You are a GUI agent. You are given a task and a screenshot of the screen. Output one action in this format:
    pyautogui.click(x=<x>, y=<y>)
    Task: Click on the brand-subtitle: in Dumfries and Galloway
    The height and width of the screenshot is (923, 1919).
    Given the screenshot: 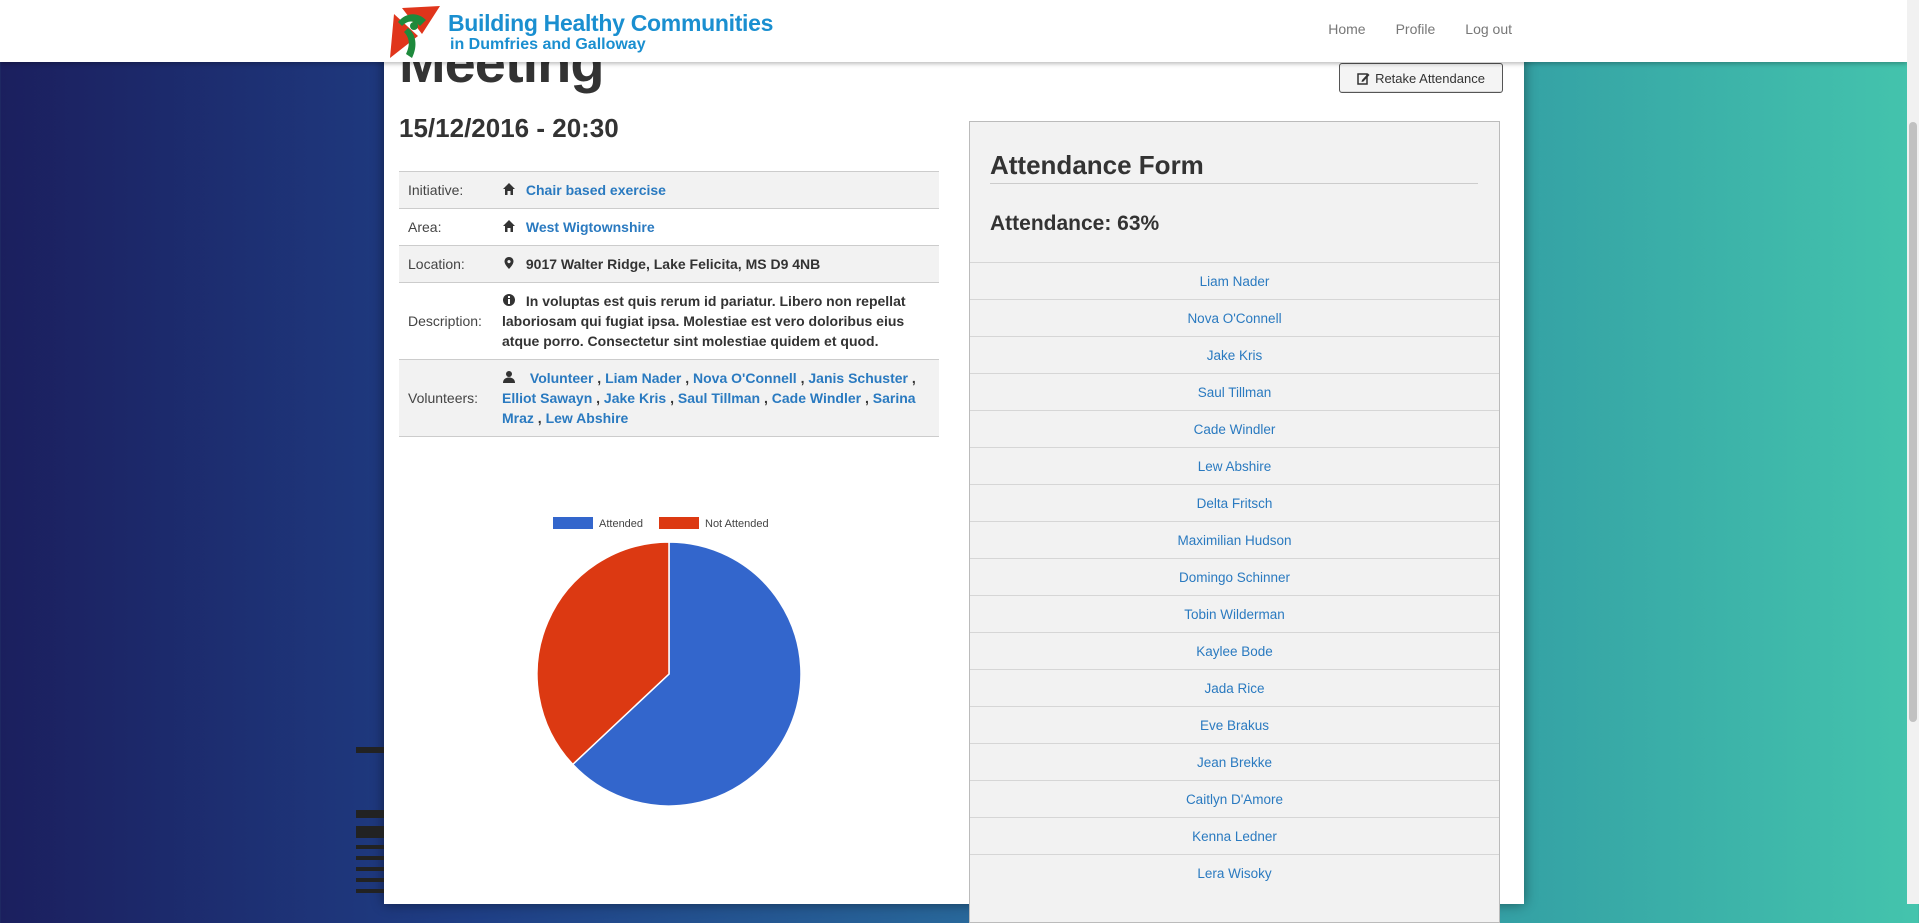 What is the action you would take?
    pyautogui.click(x=548, y=44)
    